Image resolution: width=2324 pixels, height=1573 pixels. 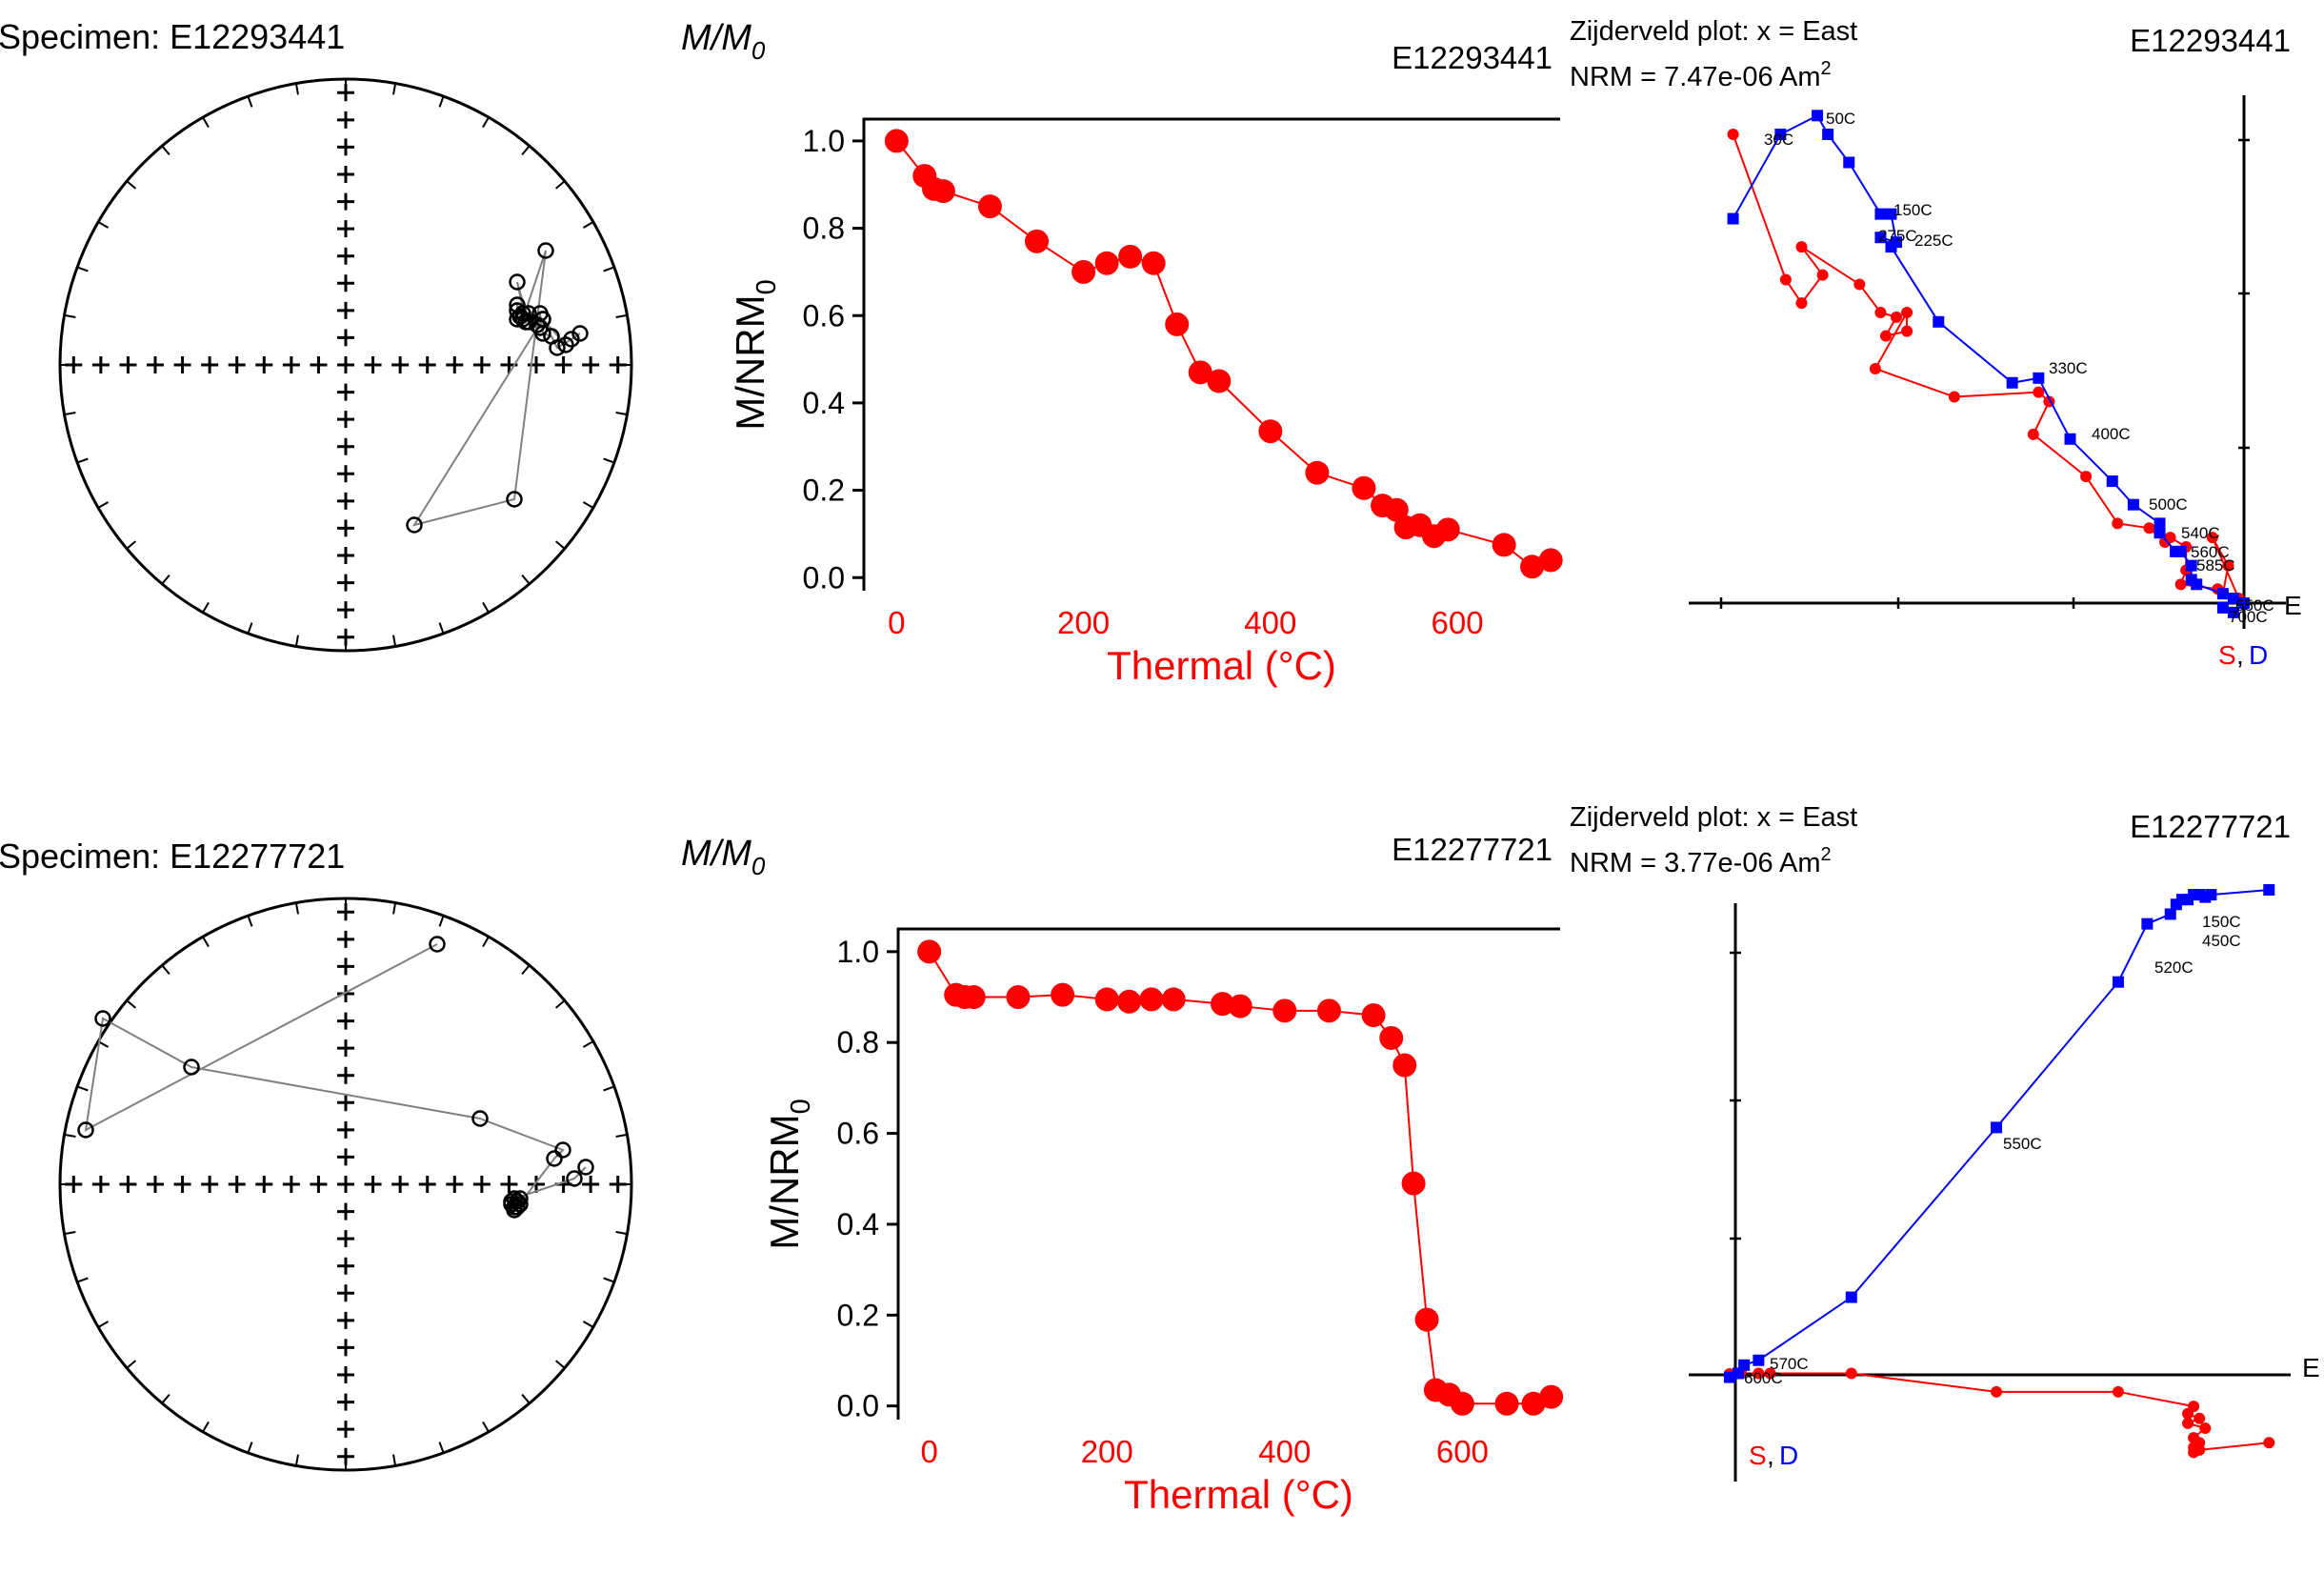 I want to click on step-label: 150C, so click(x=1913, y=210).